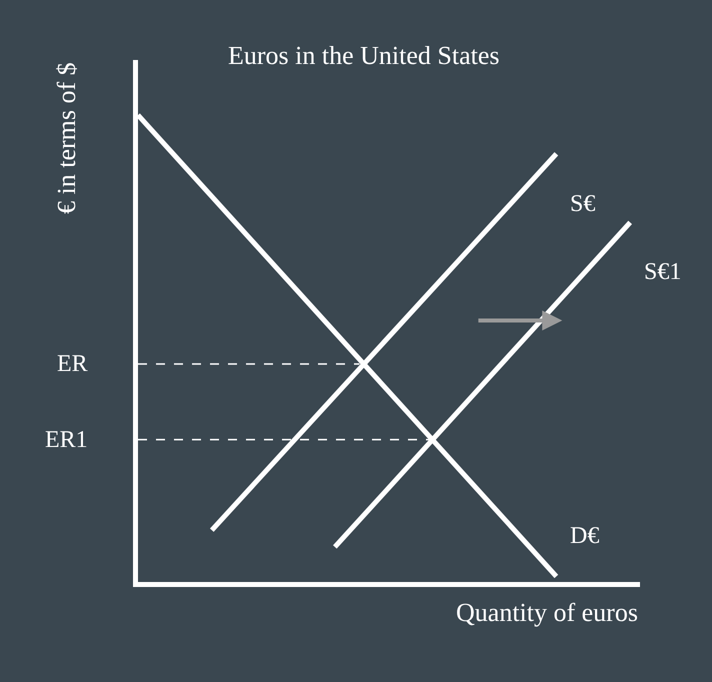 This screenshot has width=712, height=682. Describe the element at coordinates (583, 204) in the screenshot. I see `series-label: S€` at that location.